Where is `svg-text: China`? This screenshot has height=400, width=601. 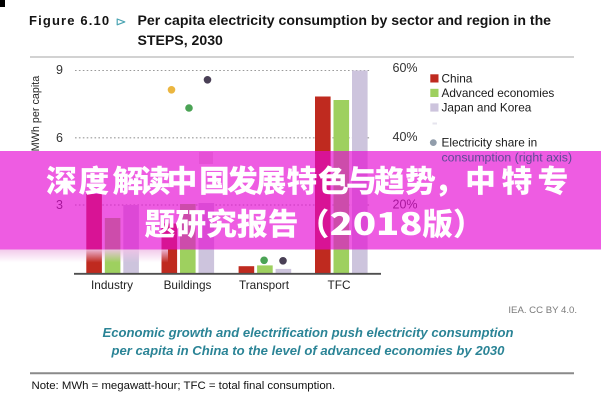
svg-text: China is located at coordinates (457, 79).